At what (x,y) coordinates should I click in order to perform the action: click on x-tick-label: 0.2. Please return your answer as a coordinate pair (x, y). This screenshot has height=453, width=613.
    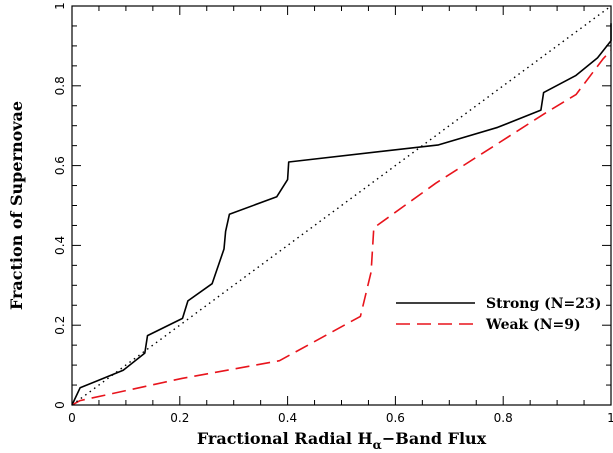
    Looking at the image, I should click on (179, 418).